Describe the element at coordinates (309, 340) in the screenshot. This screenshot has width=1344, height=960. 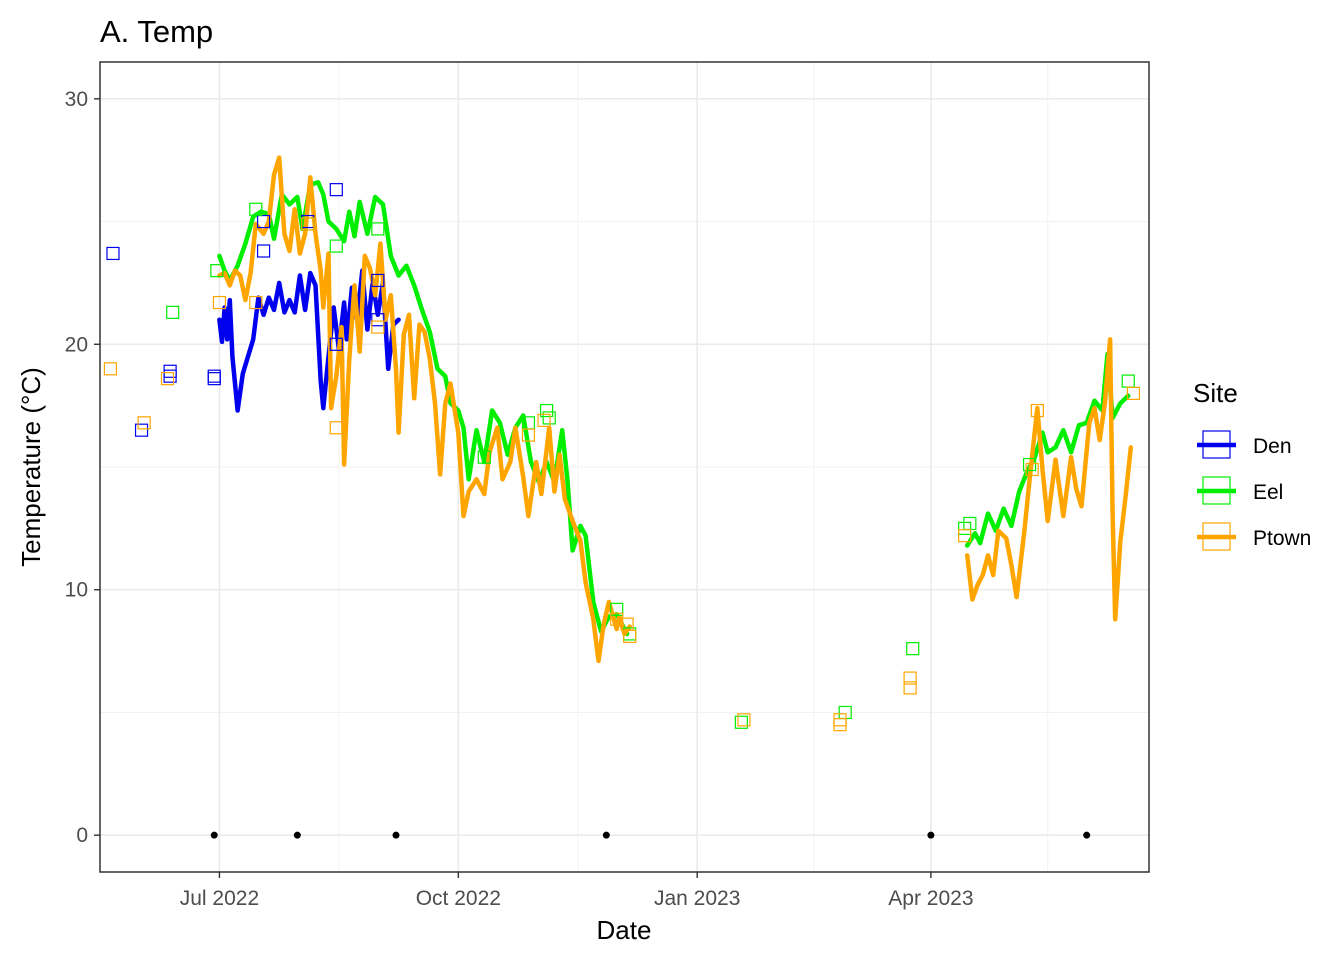
I see `series-line-den` at that location.